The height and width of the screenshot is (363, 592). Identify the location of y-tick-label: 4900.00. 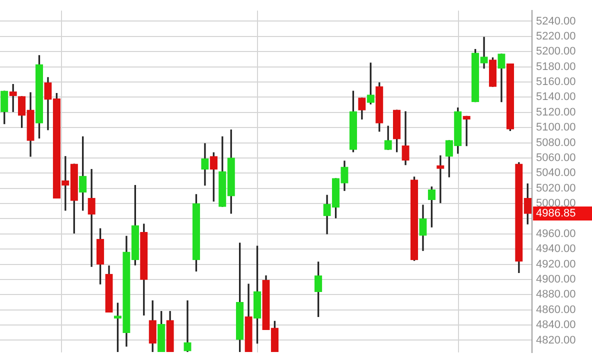
(556, 280).